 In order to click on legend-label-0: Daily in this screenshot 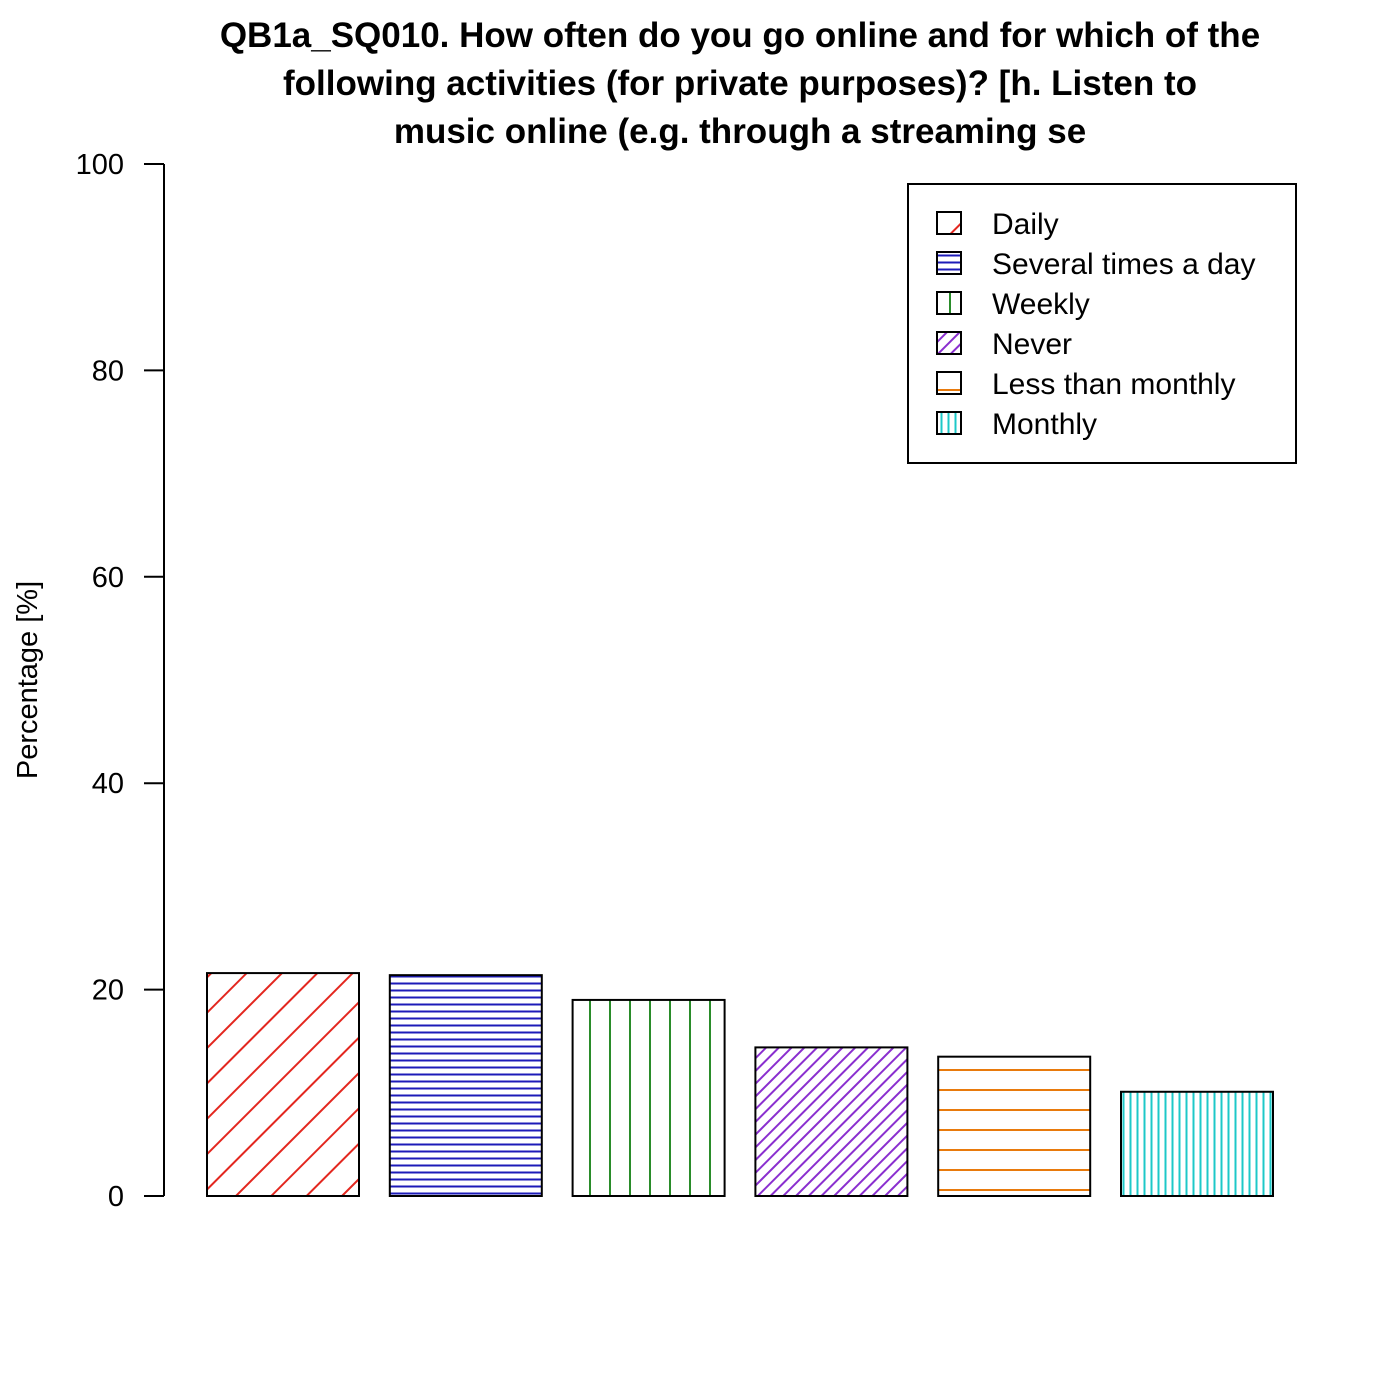, I will do `click(1025, 224)`.